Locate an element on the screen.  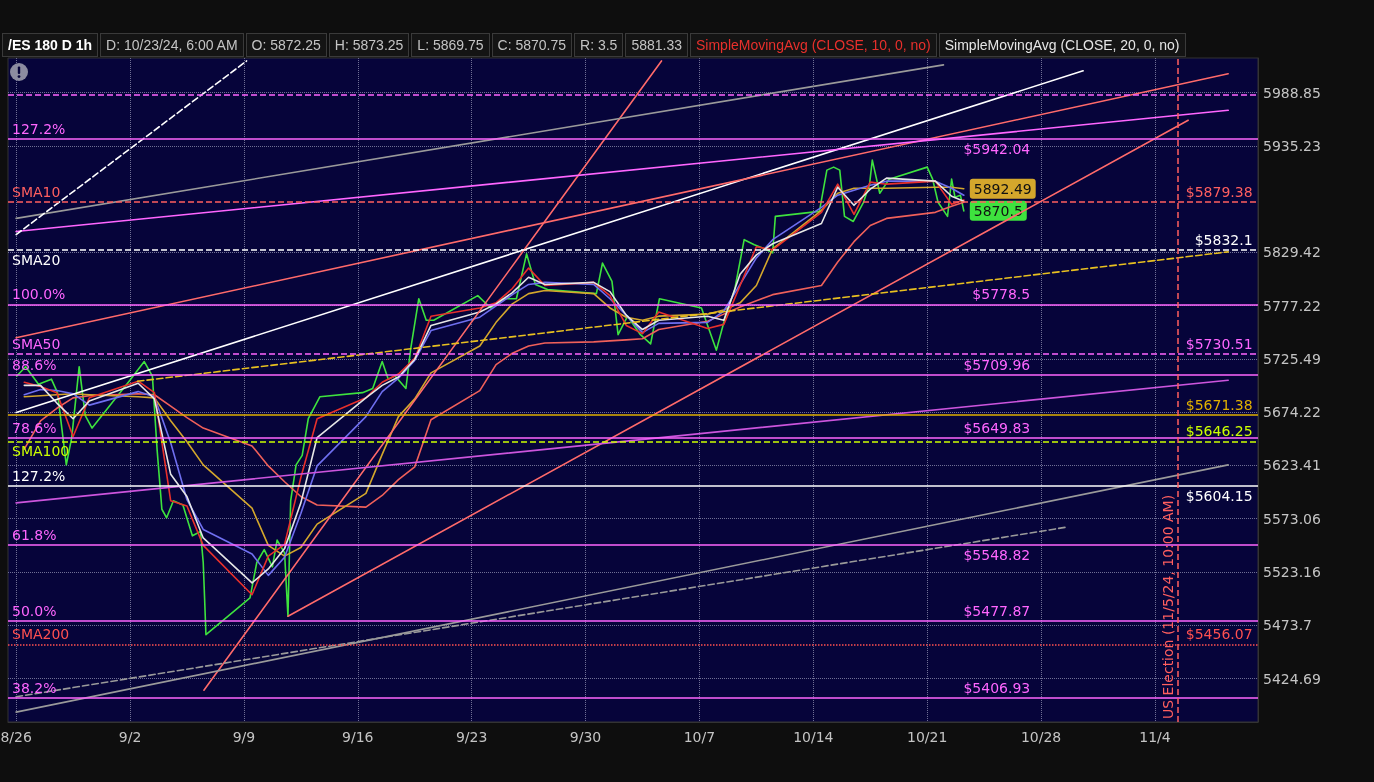
annotation: $5671.38 is located at coordinates (1219, 405).